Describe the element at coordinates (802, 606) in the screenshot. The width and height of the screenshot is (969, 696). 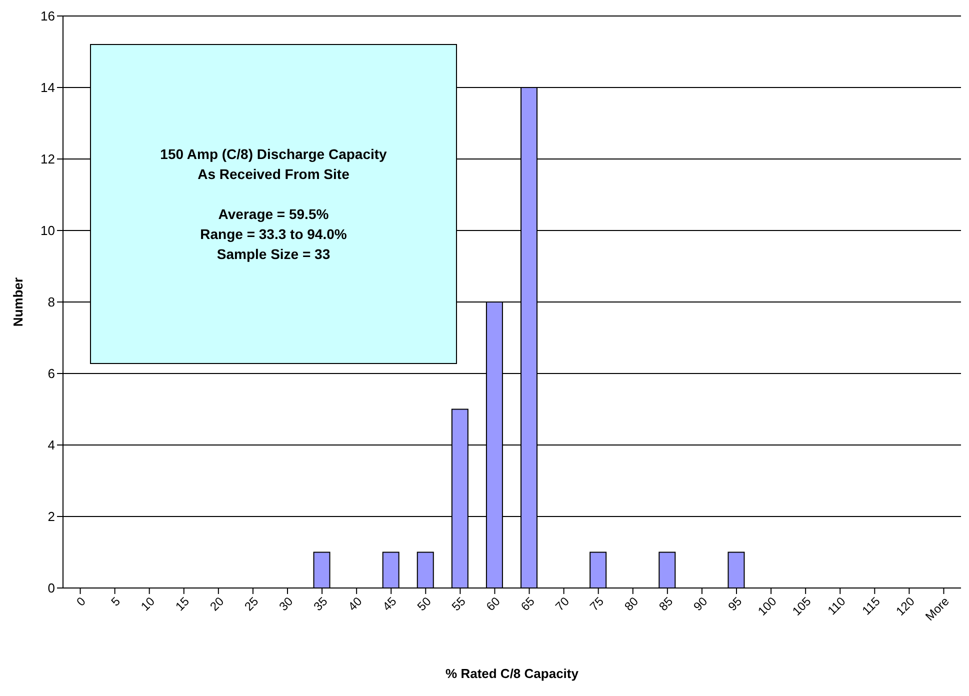
I see `x-tick-label: 105` at that location.